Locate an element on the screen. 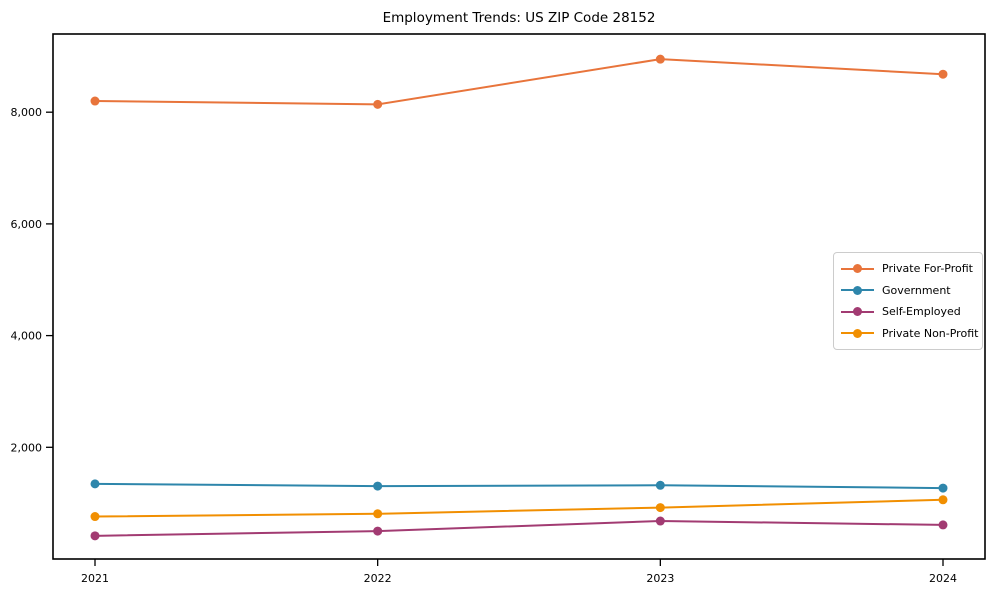  legend-marker-private-for-profit is located at coordinates (857, 269).